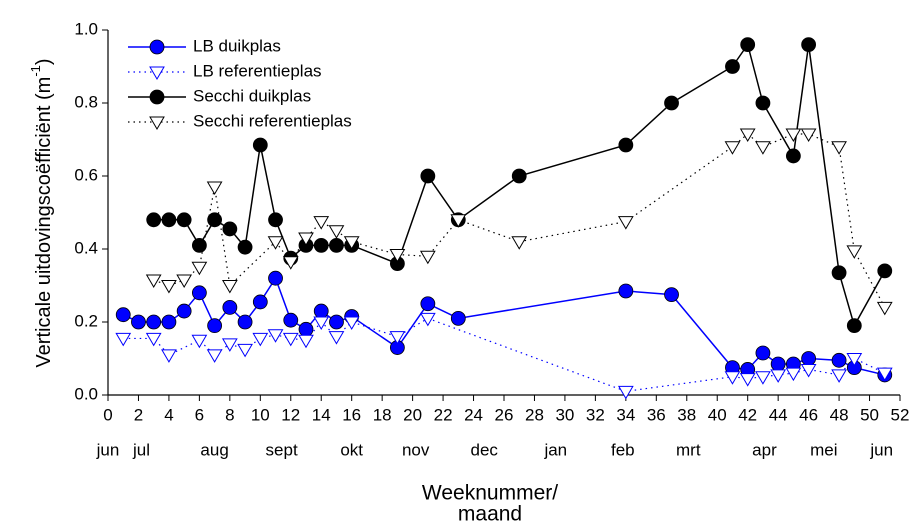 The image size is (913, 525). Describe the element at coordinates (504, 354) in the screenshot. I see `series-line` at that location.